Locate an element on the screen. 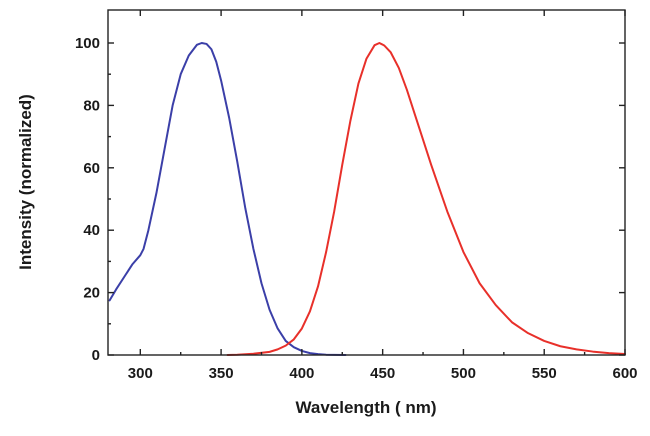  y-tick-label: 100 is located at coordinates (87, 43).